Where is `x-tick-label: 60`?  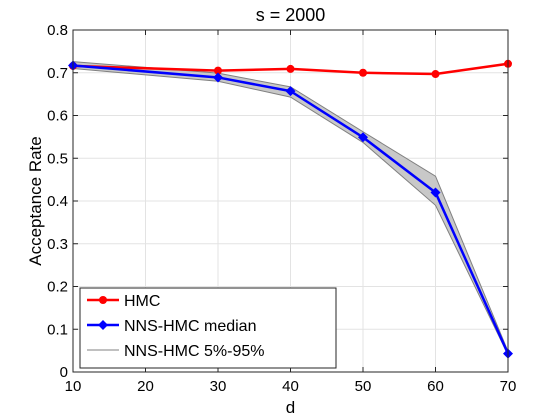
x-tick-label: 60 is located at coordinates (435, 386).